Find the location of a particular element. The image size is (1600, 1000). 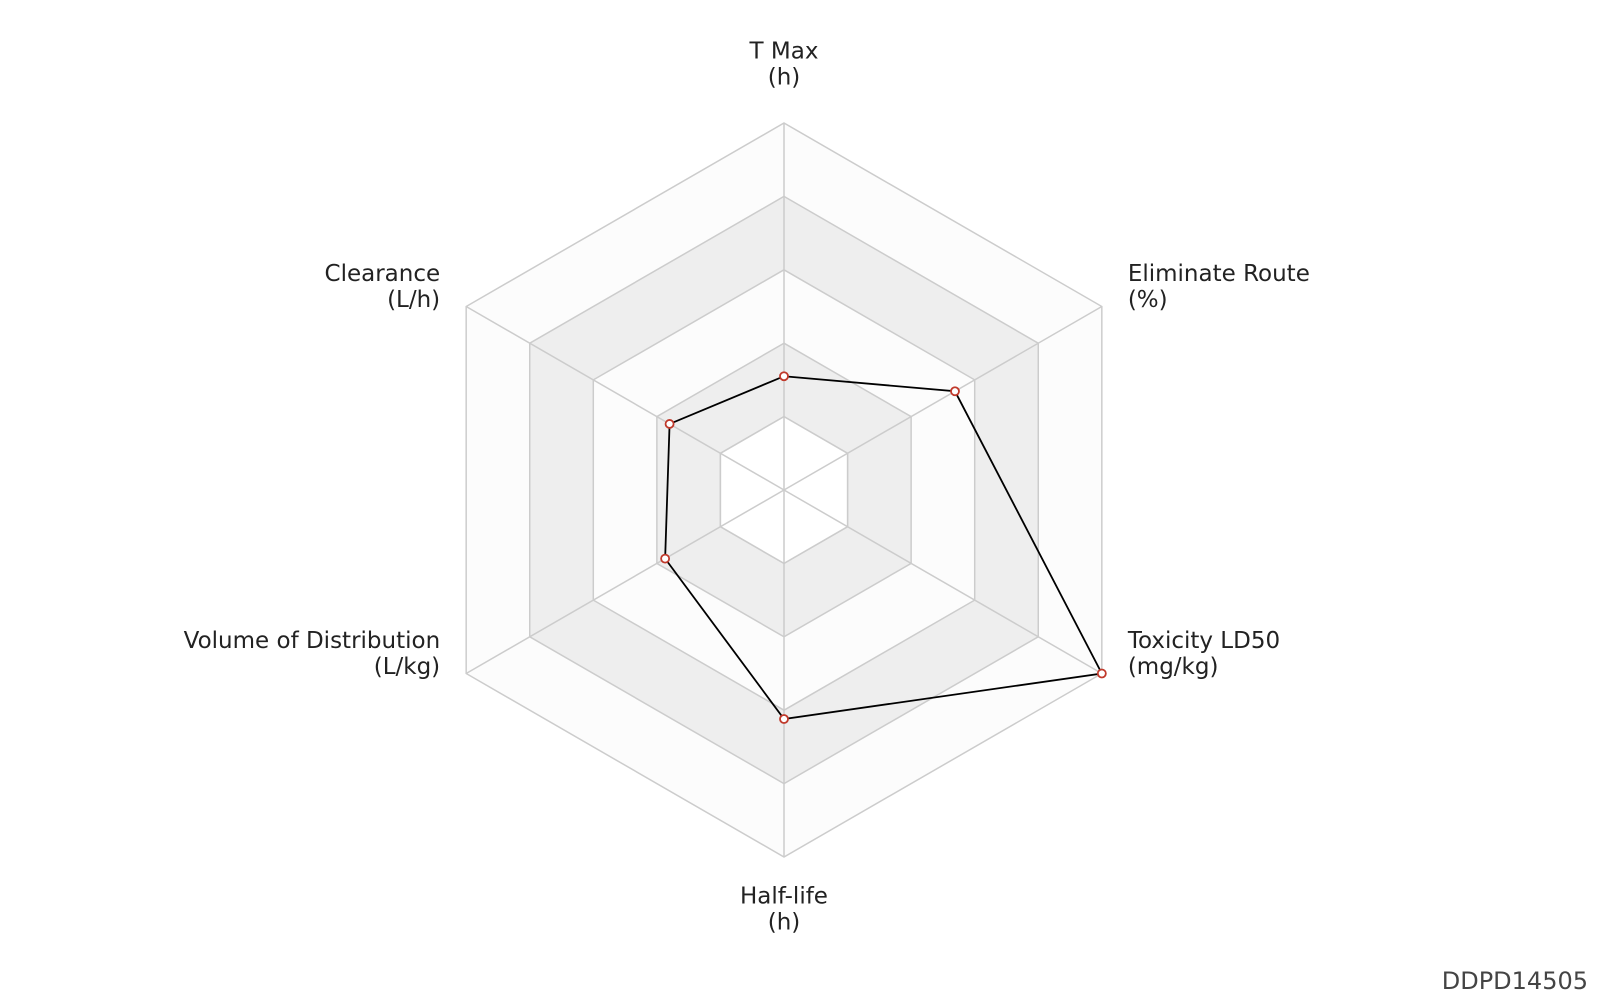

axis-unit: (L/kg) is located at coordinates (407, 667).